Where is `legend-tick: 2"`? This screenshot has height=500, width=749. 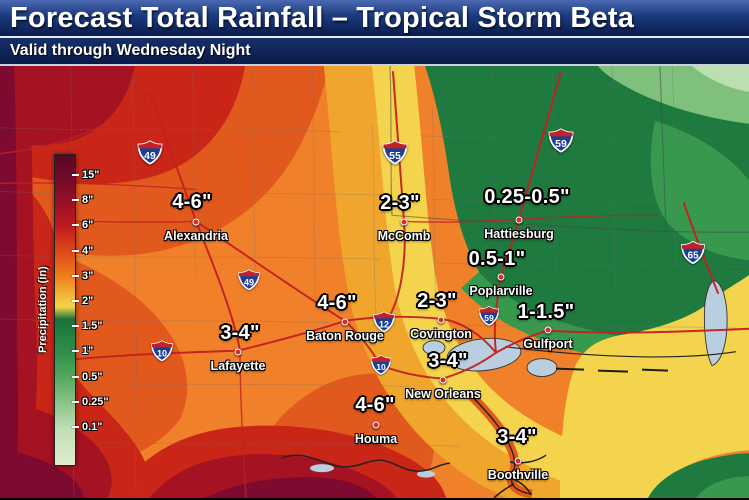 legend-tick: 2" is located at coordinates (82, 301).